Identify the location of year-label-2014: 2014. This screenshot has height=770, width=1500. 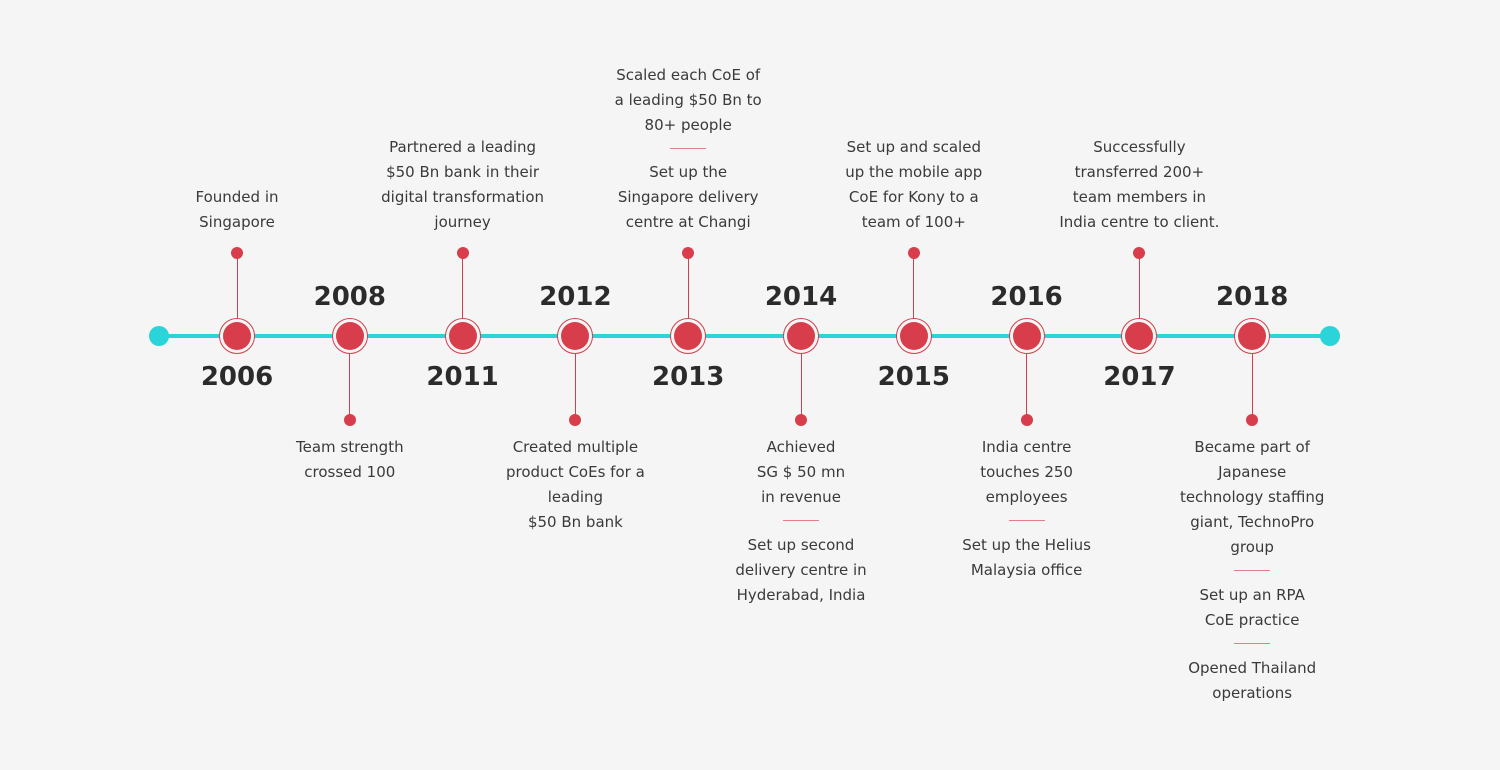
(801, 297).